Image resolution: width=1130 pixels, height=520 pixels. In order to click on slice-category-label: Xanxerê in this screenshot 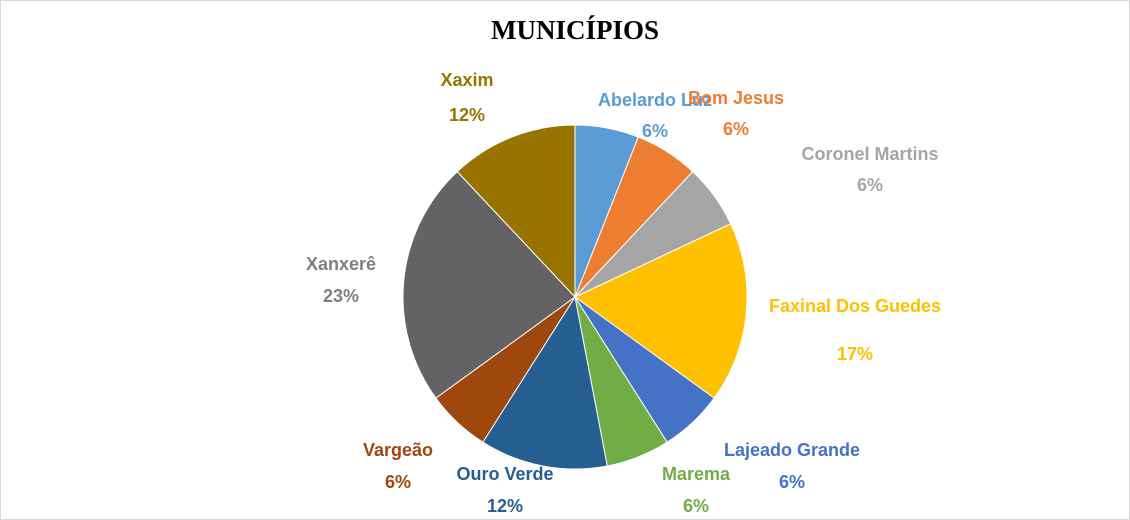, I will do `click(341, 264)`.